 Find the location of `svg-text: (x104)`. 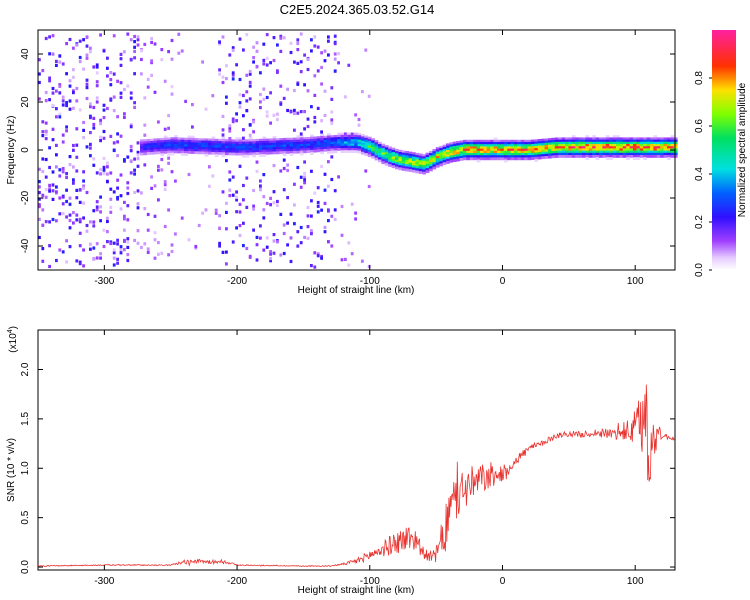

svg-text: (x104) is located at coordinates (13, 339).